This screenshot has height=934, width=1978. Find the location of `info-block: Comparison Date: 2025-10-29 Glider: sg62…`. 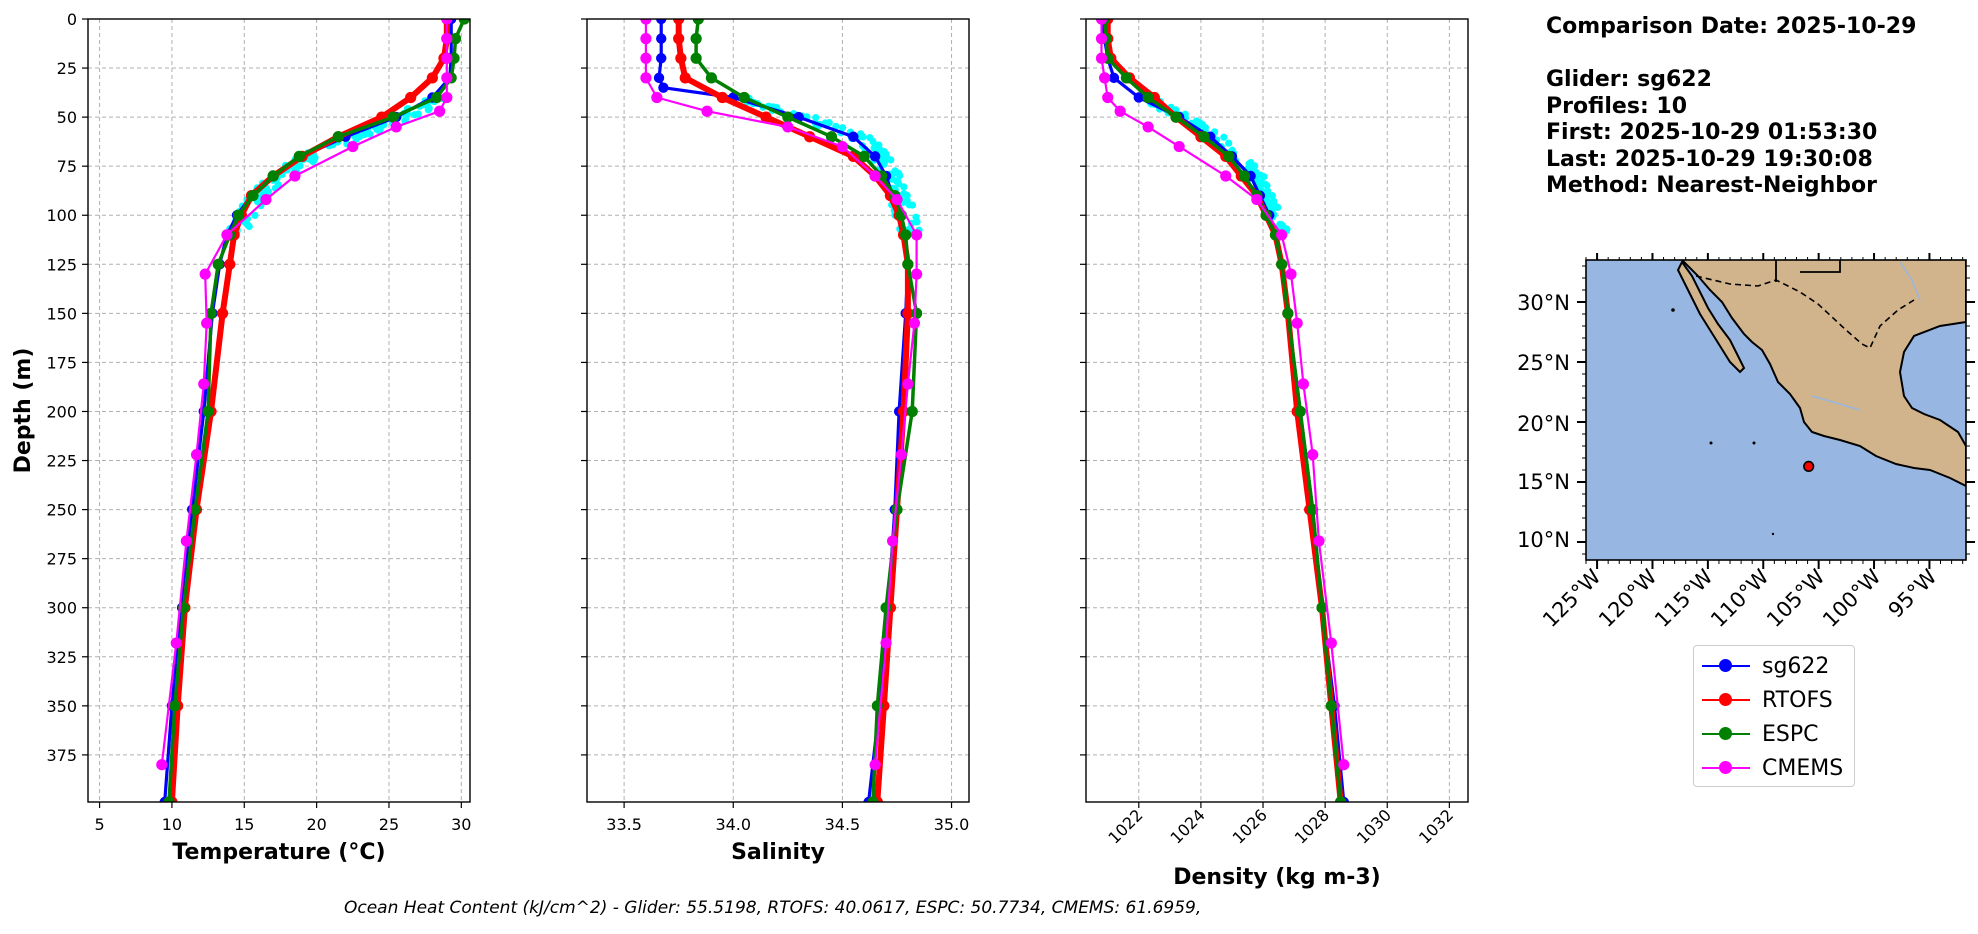

info-block: Comparison Date: 2025-10-29 Glider: sg62… is located at coordinates (1731, 107).